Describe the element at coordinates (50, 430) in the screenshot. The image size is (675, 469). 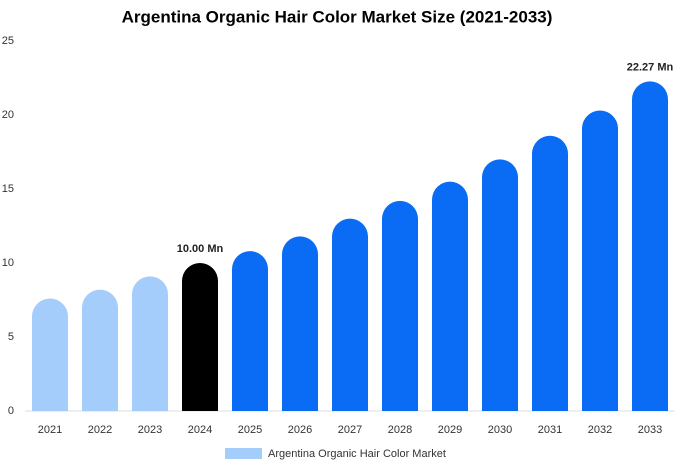
I see `x-tick-label: 2021` at that location.